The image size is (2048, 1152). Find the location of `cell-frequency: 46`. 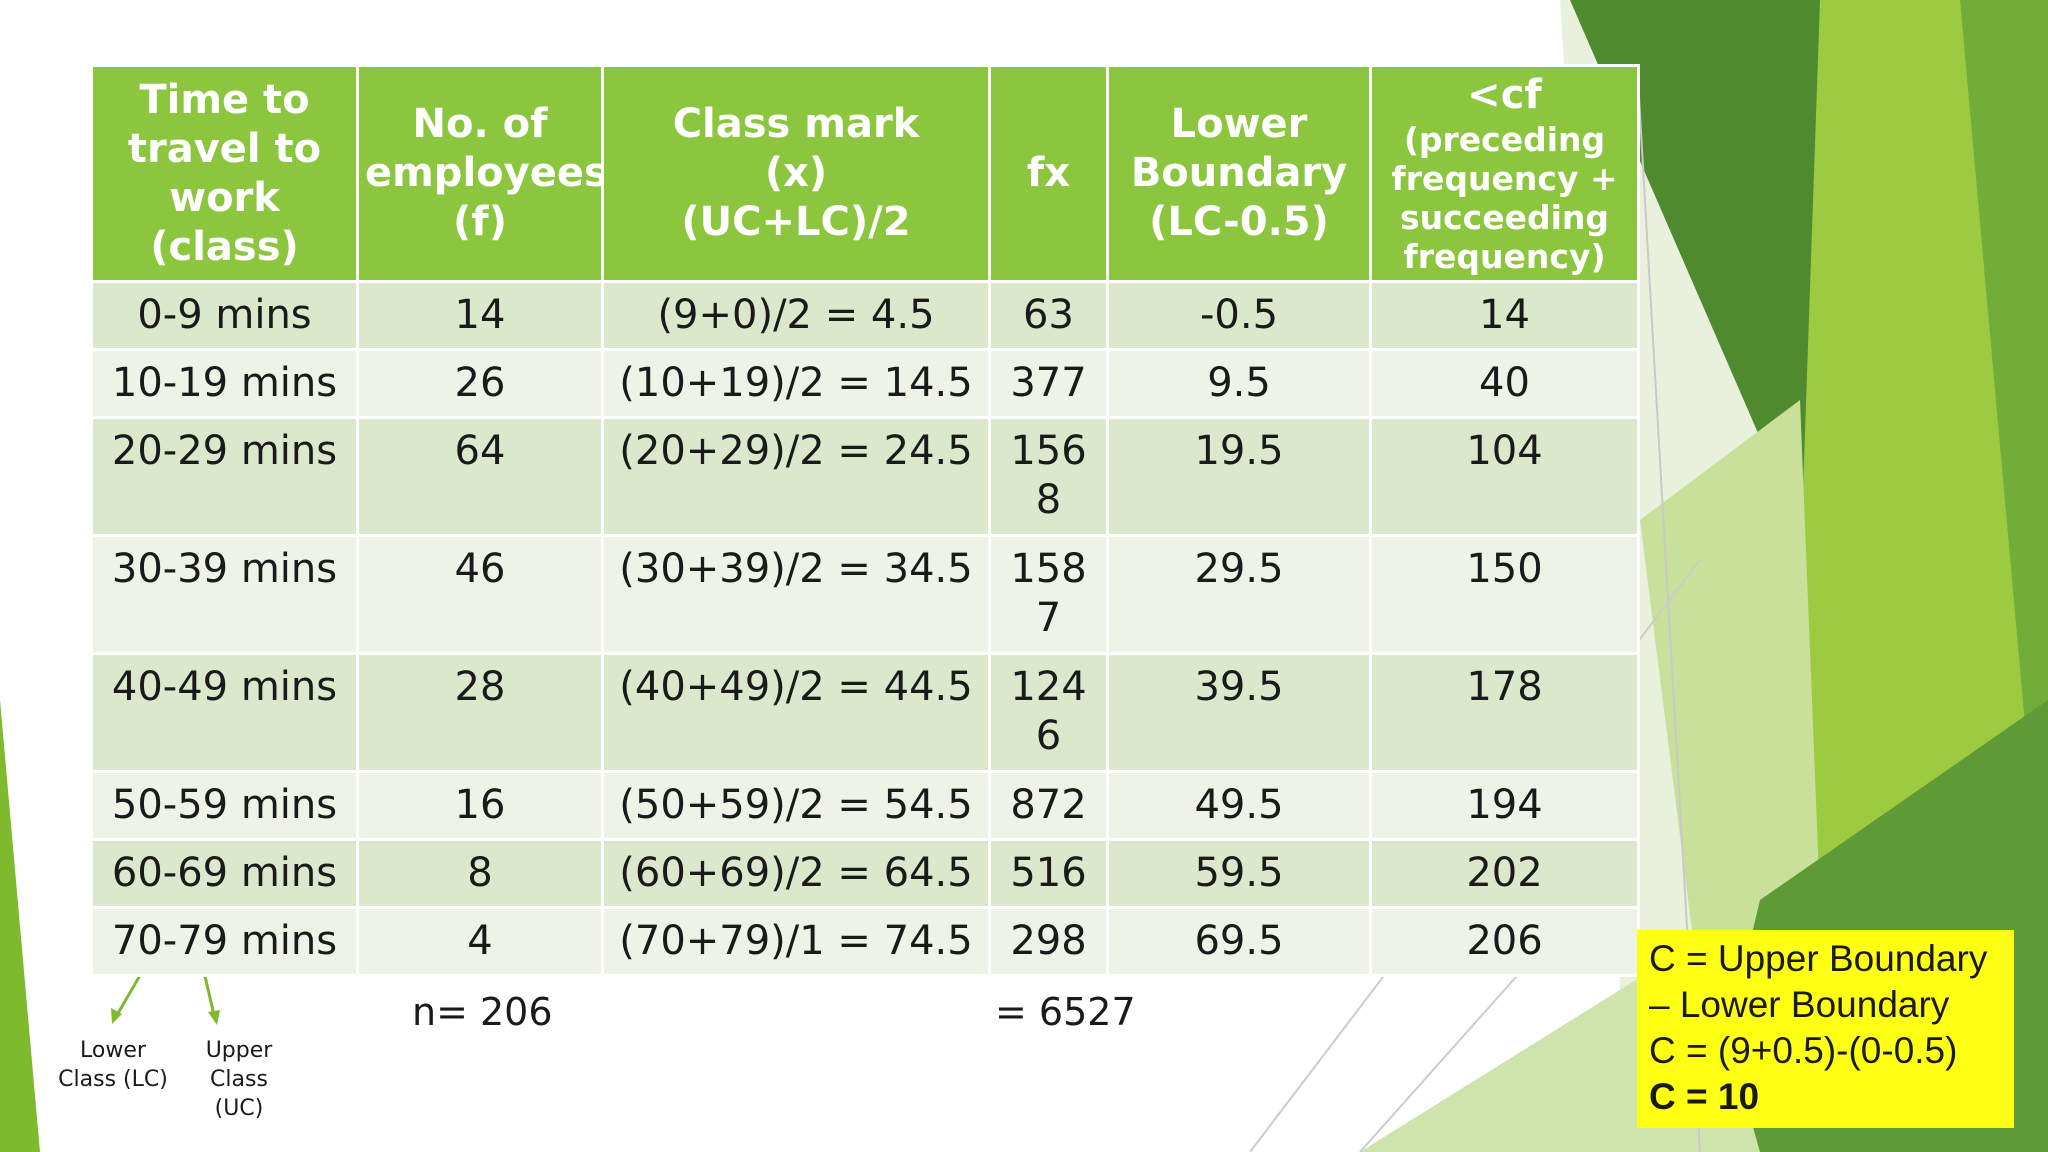

cell-frequency: 46 is located at coordinates (480, 594).